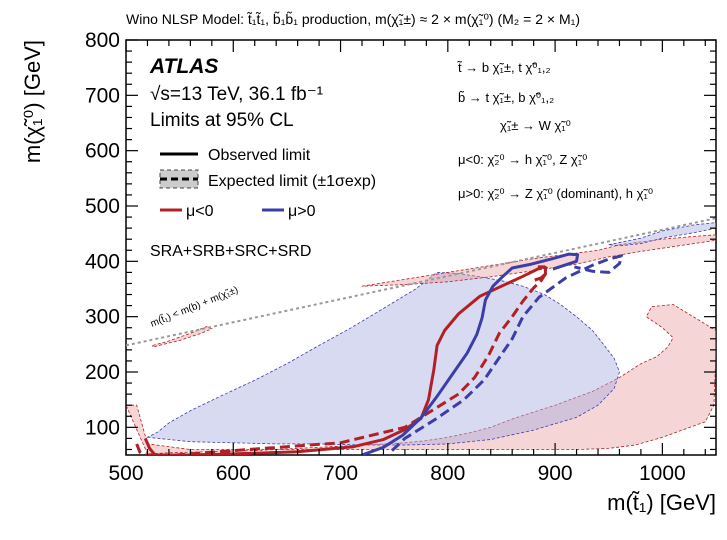  Describe the element at coordinates (125, 473) in the screenshot. I see `x-tick-label: 500` at that location.